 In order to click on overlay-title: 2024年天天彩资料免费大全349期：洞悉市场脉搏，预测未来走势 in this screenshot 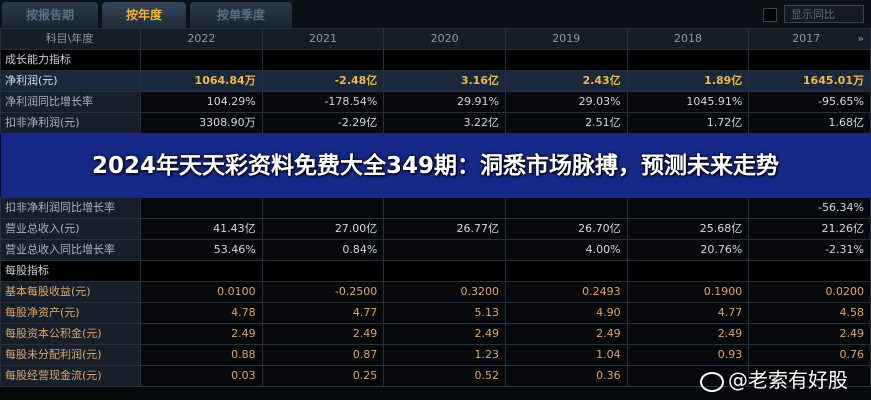, I will do `click(435, 165)`.